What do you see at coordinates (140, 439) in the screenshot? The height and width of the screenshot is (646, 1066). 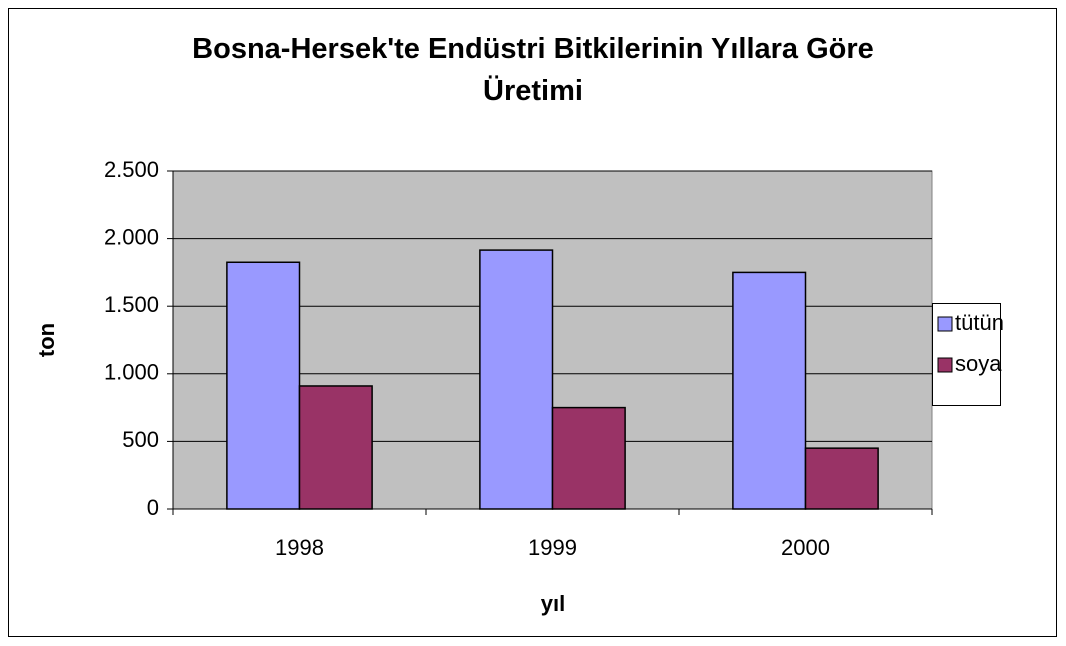 I see `y-tick-label: 500` at bounding box center [140, 439].